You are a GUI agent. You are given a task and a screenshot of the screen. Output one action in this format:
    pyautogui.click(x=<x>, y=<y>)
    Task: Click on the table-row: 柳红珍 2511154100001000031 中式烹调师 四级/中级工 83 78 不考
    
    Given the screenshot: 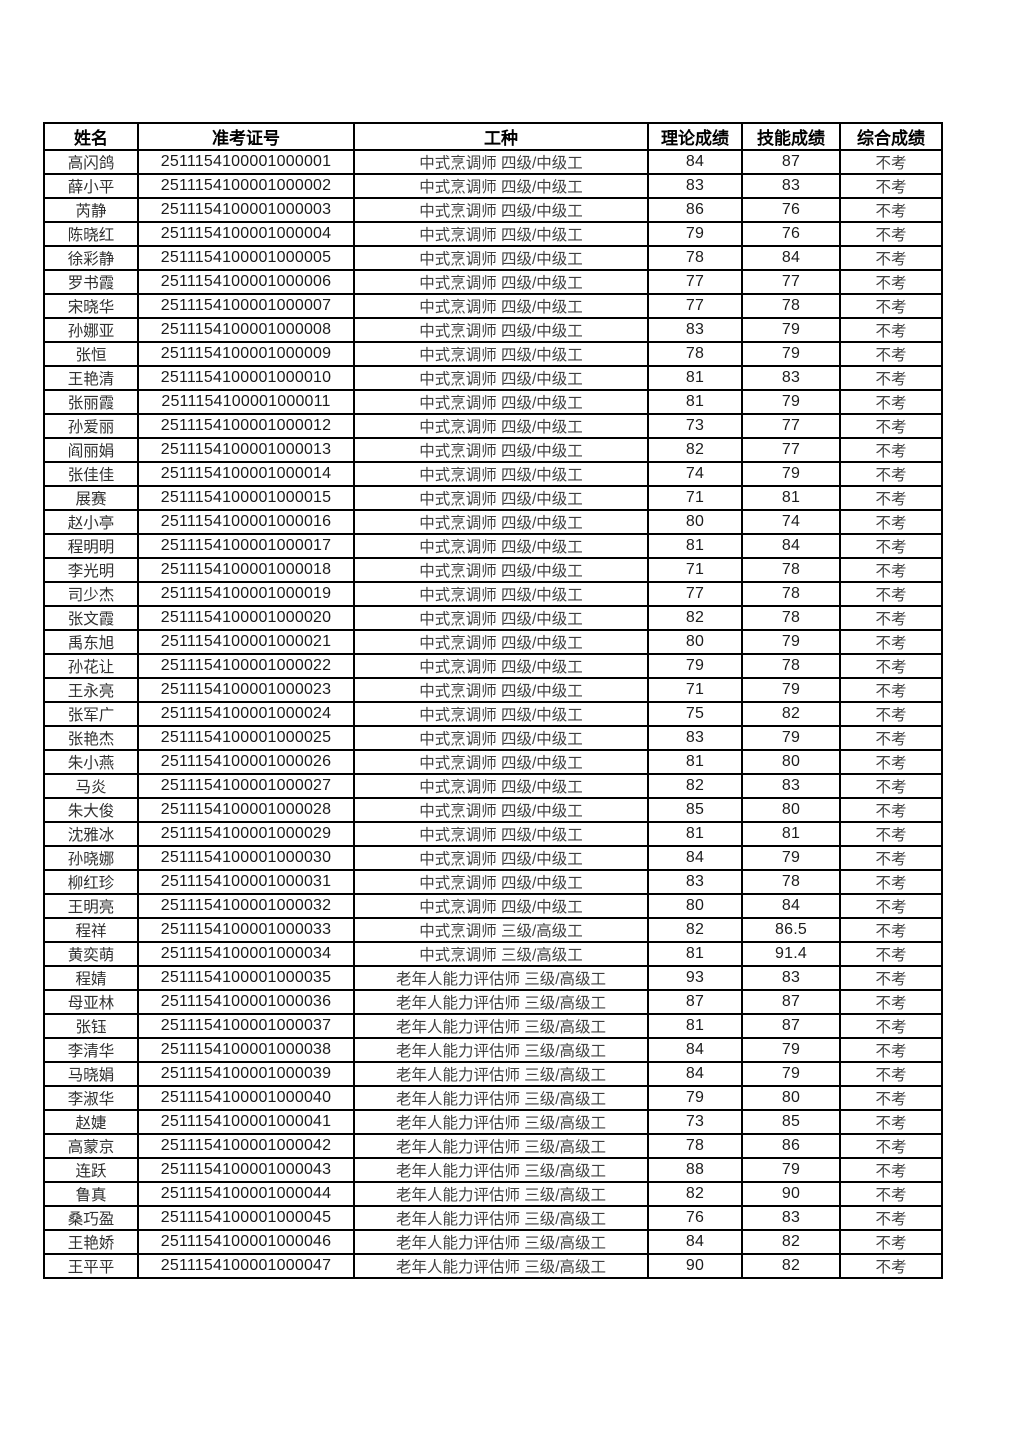 What is the action you would take?
    pyautogui.click(x=493, y=882)
    